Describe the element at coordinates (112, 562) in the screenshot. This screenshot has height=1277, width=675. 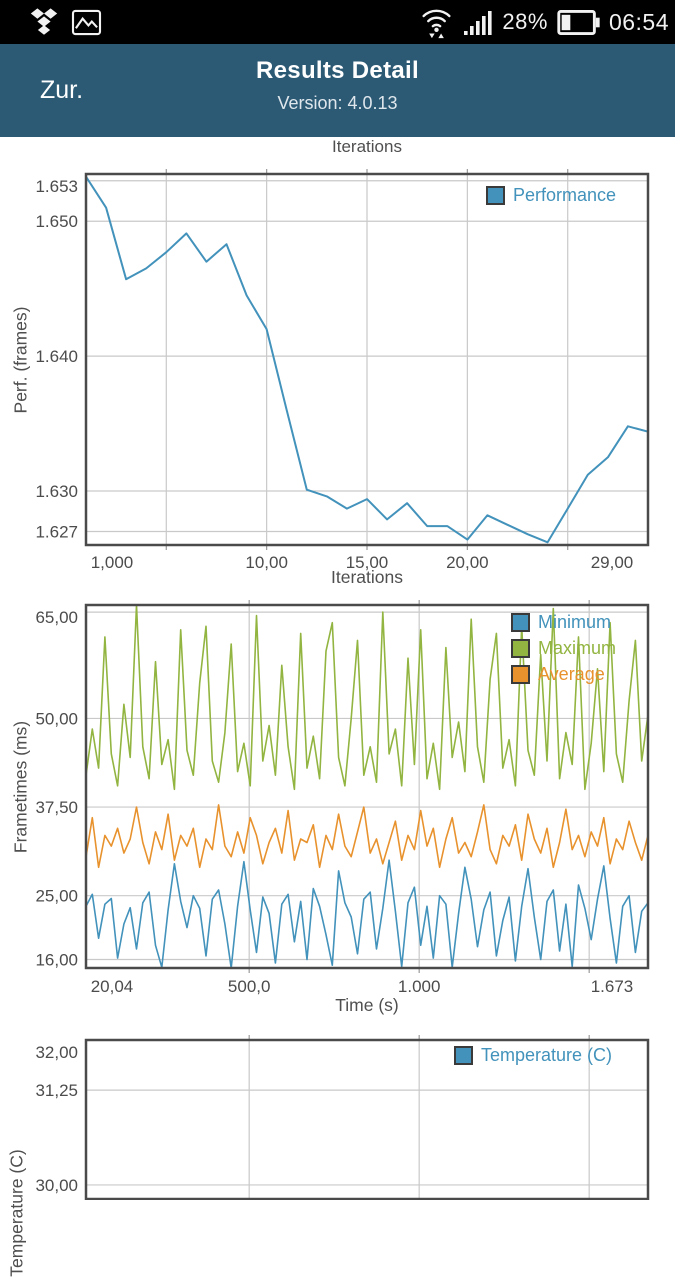
I see `x-tick-label: 1,000` at that location.